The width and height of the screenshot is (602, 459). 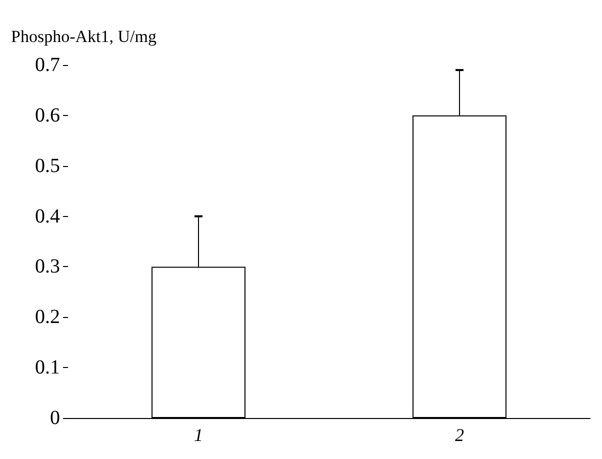 I want to click on x-tick-label: 2, so click(x=459, y=435).